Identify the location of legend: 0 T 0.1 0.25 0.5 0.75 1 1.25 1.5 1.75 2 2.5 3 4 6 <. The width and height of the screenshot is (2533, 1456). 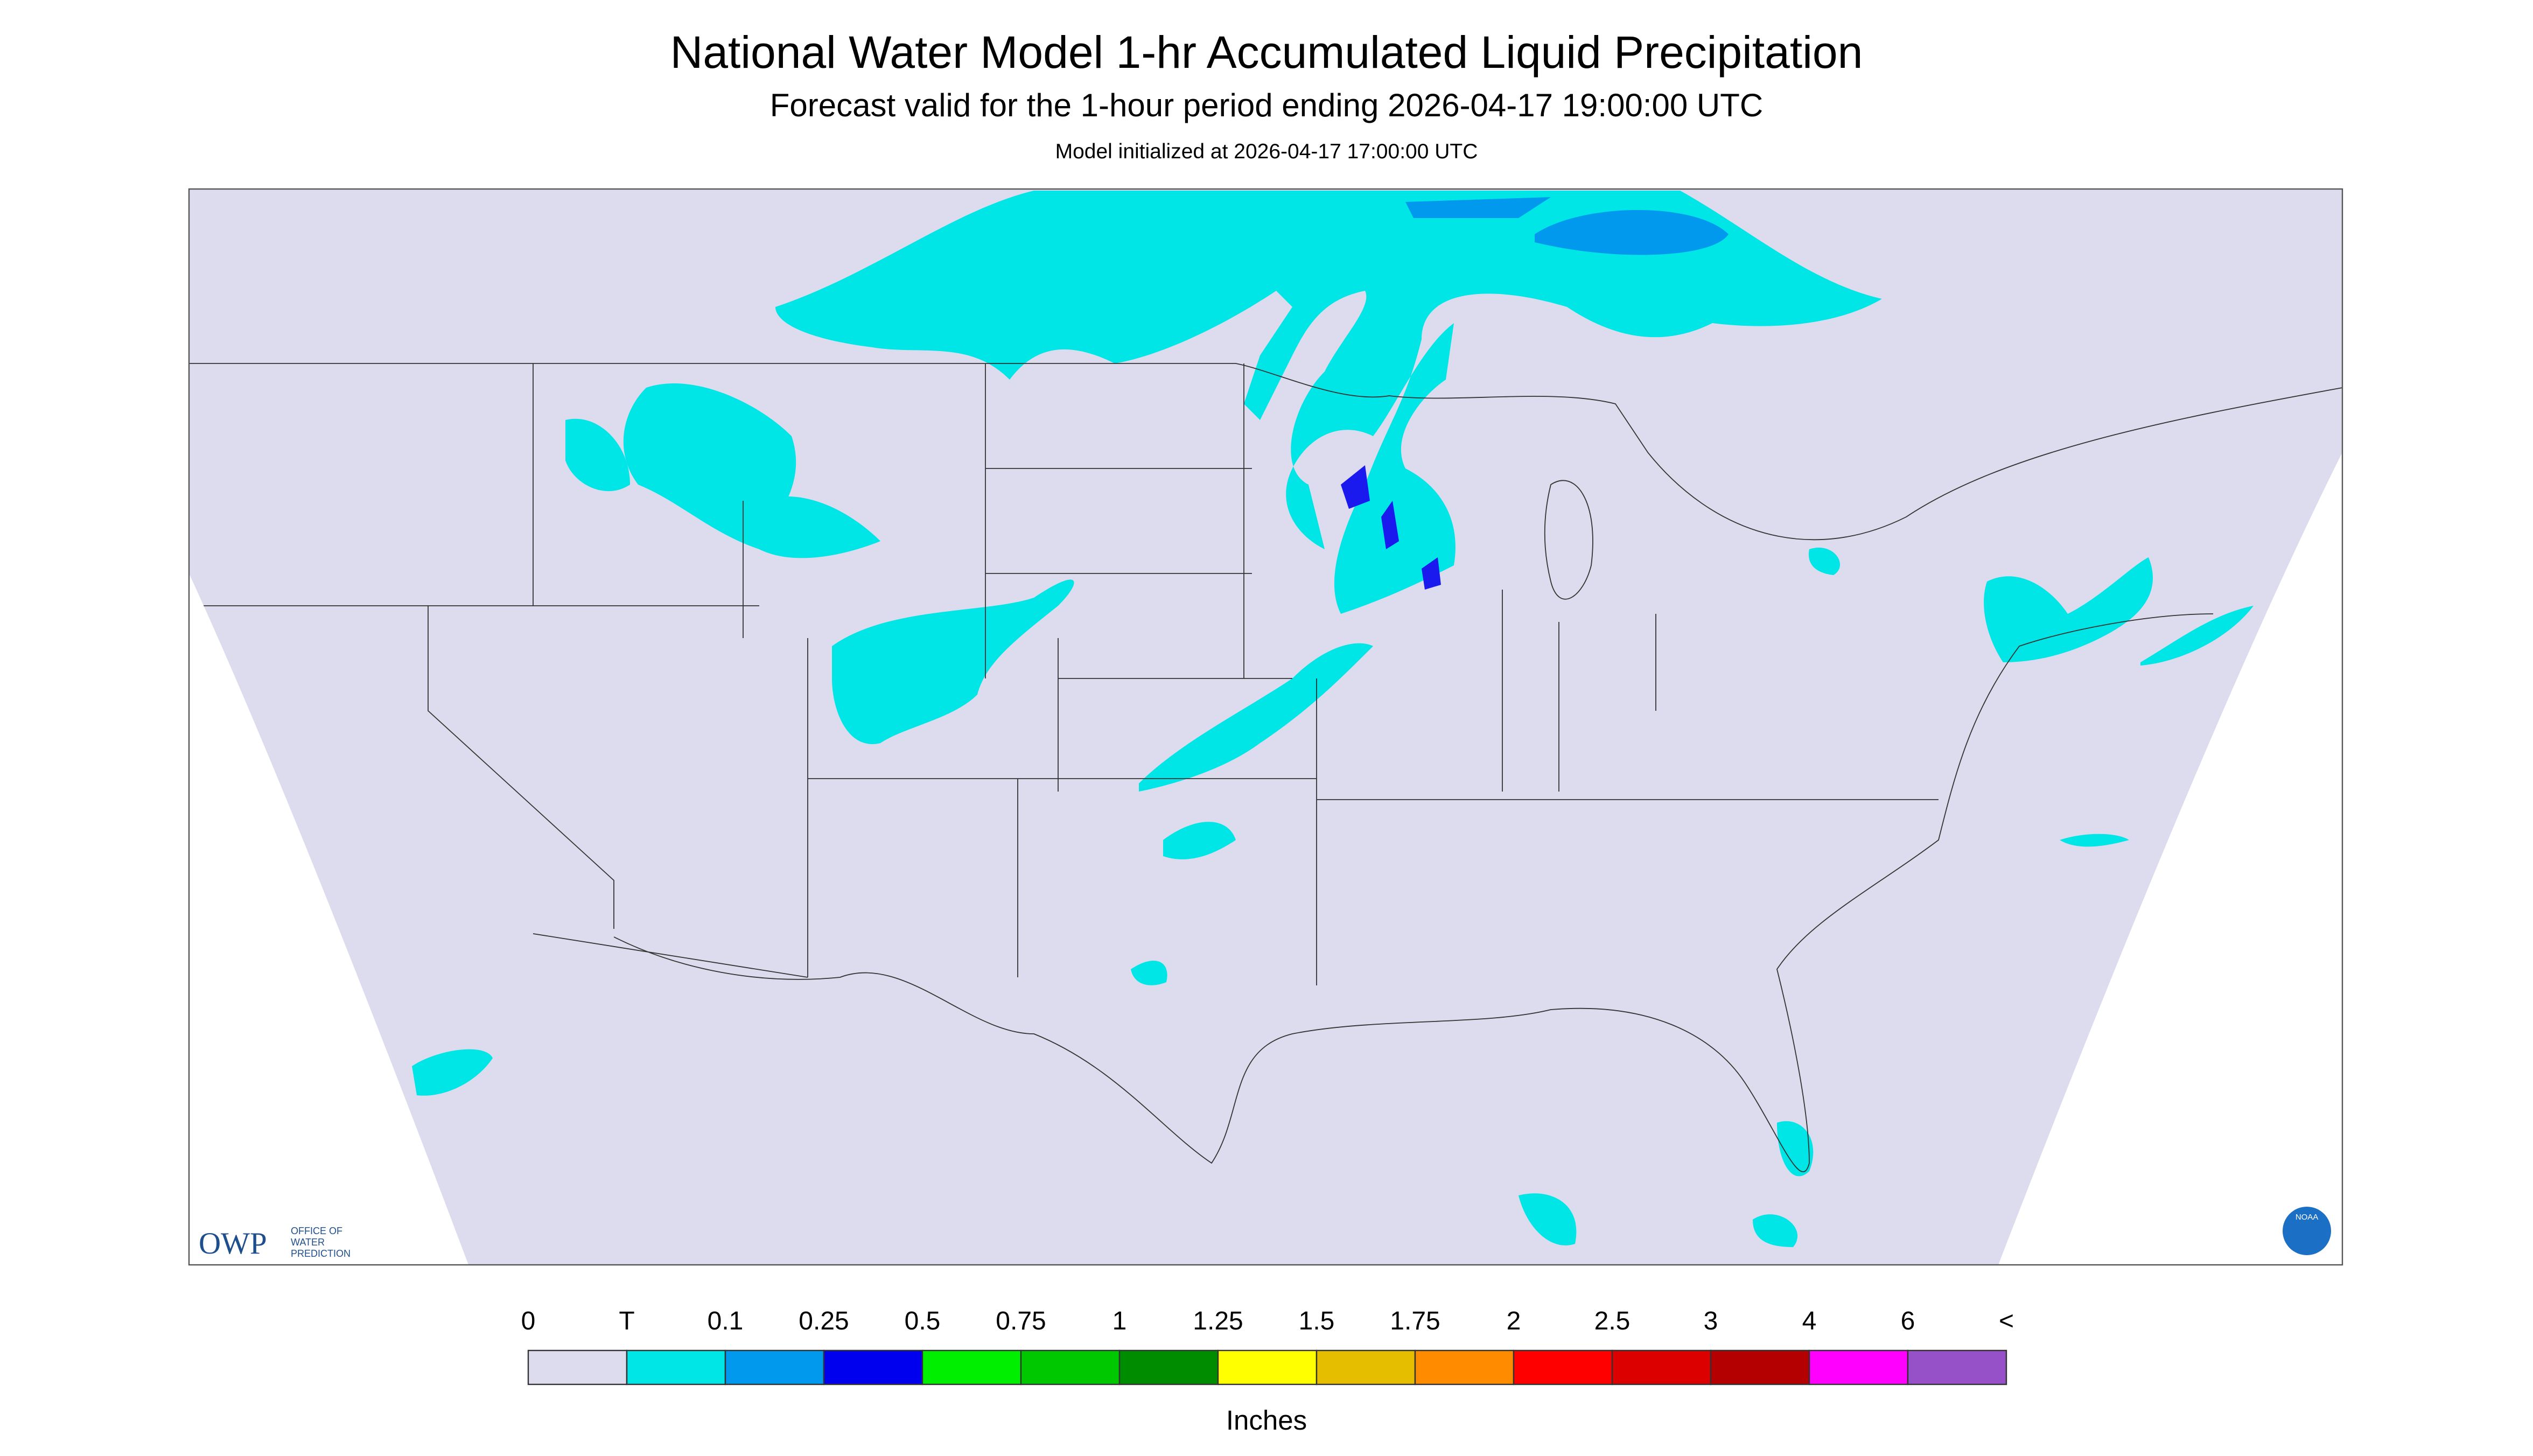
(1267, 1346).